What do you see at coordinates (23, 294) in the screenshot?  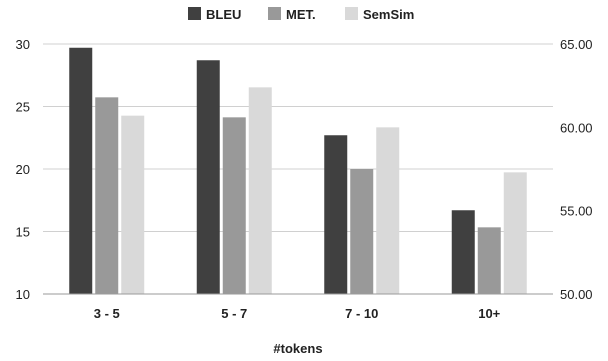 I see `left-tick-label: 10` at bounding box center [23, 294].